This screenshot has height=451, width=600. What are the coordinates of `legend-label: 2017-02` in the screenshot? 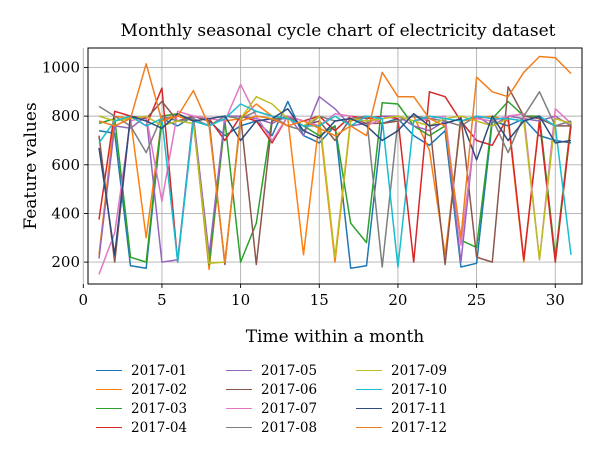 It's located at (159, 389).